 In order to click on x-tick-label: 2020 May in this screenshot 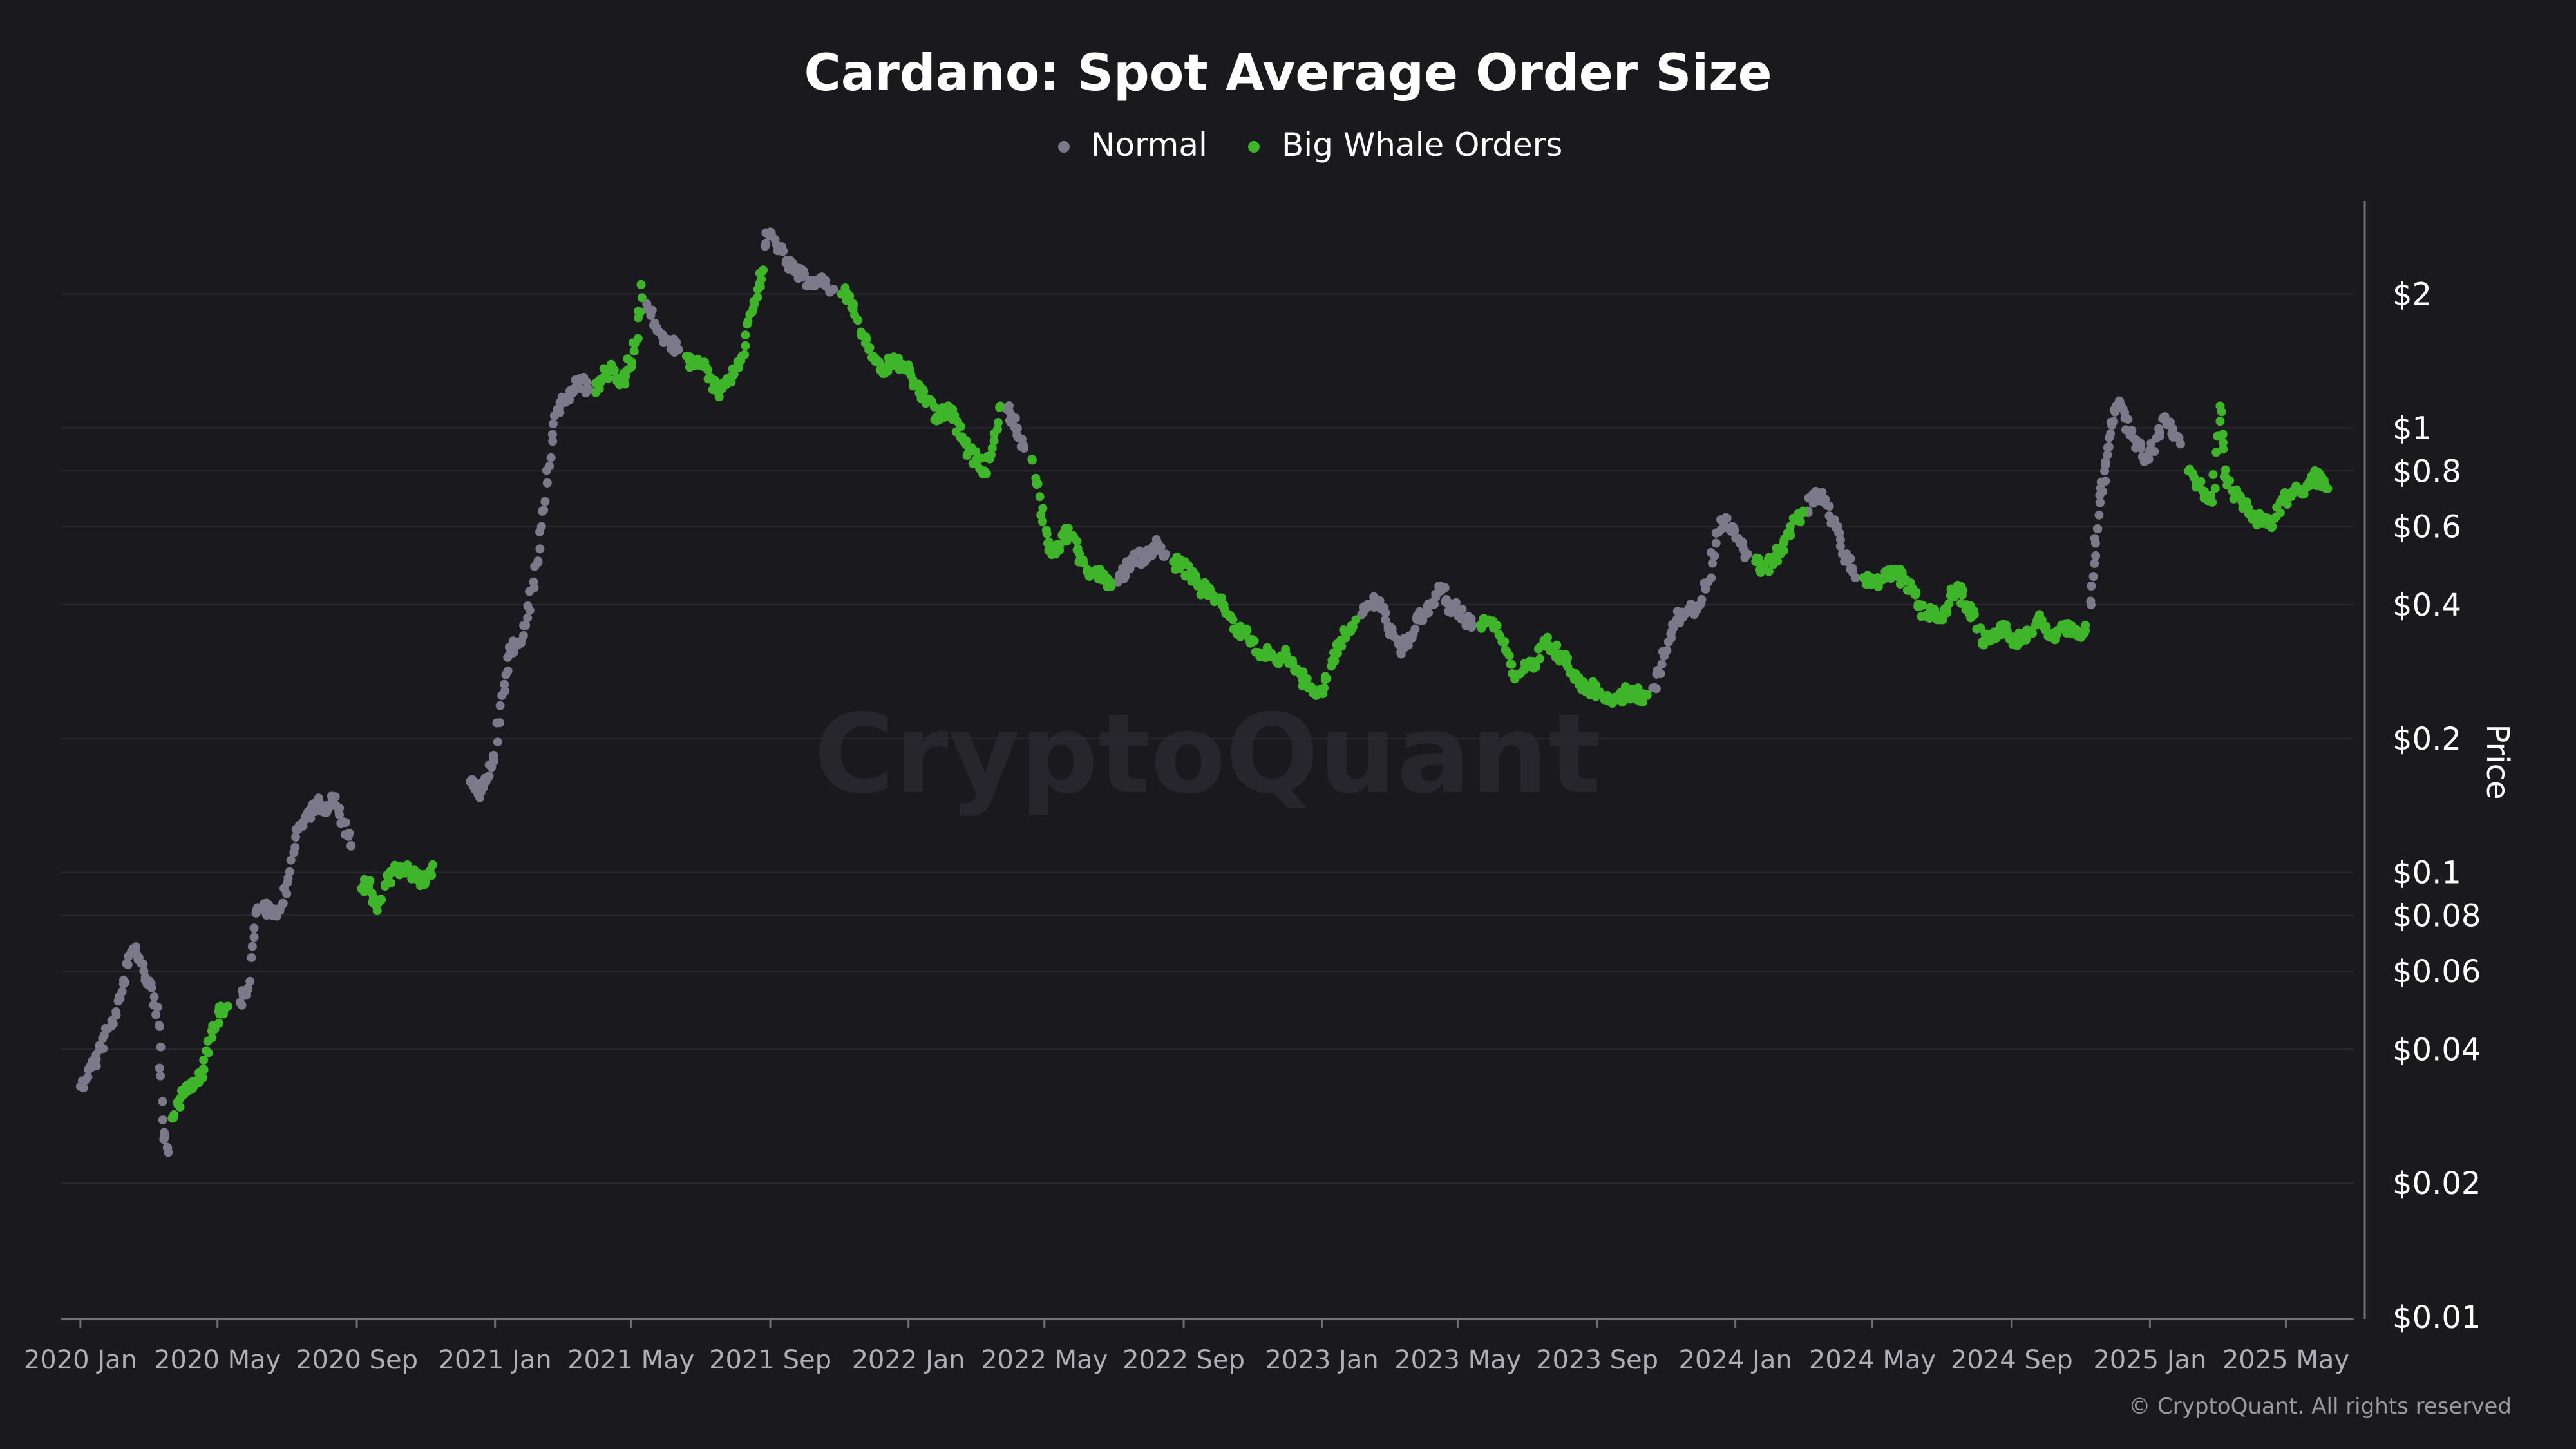, I will do `click(217, 1360)`.